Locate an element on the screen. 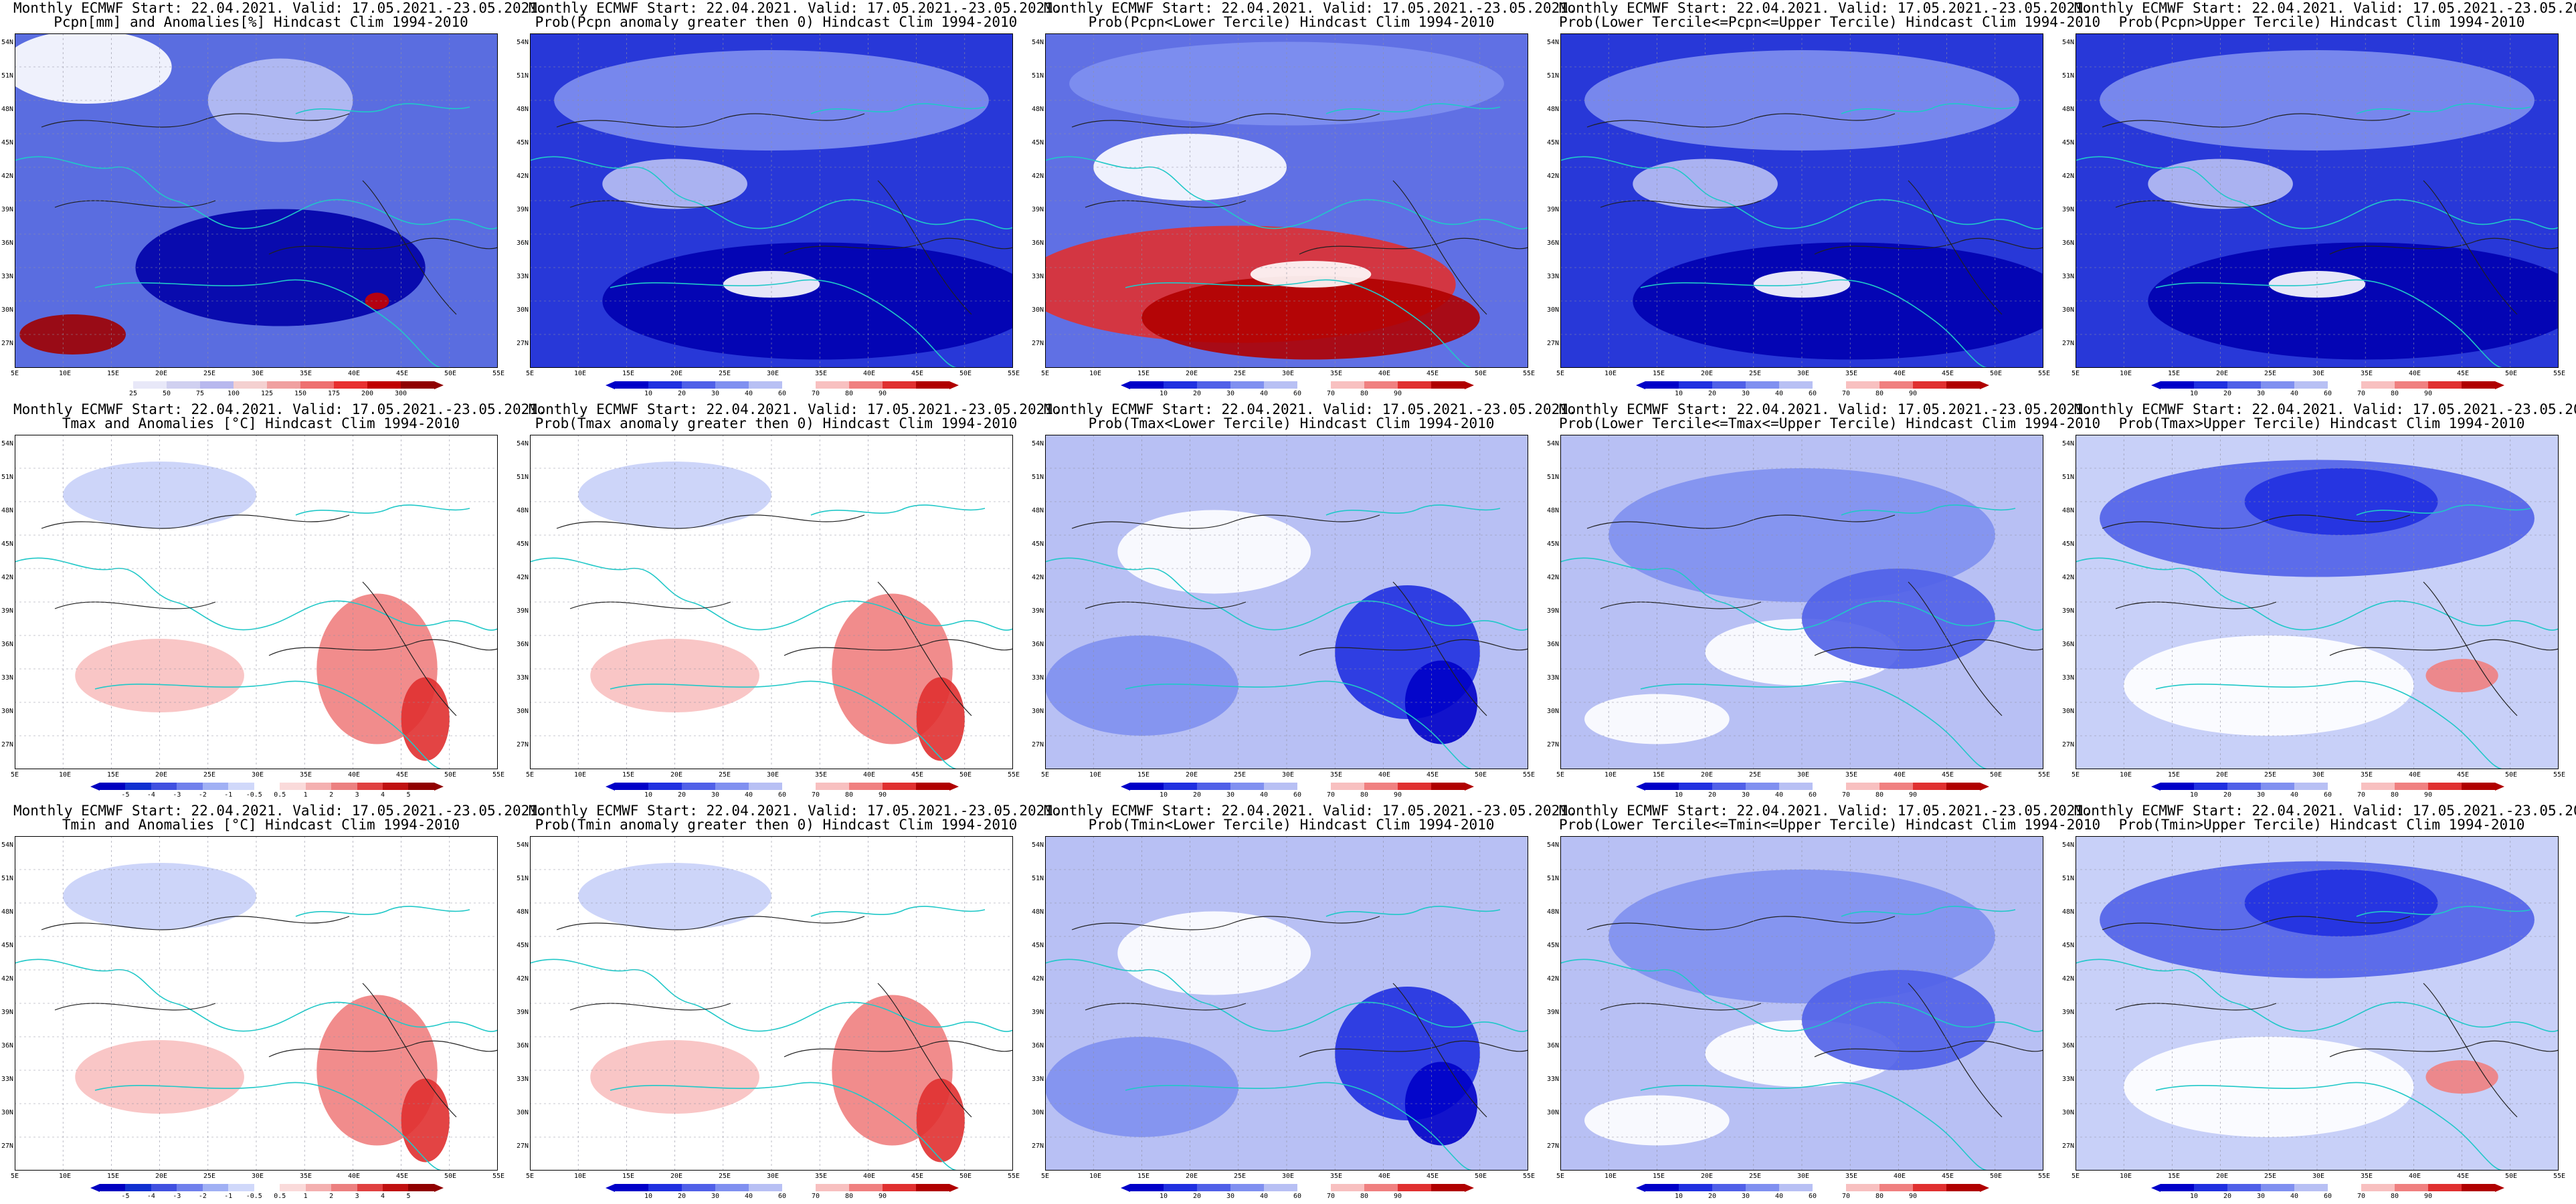 Image resolution: width=2576 pixels, height=1204 pixels. shaded-region is located at coordinates (1657, 1120).